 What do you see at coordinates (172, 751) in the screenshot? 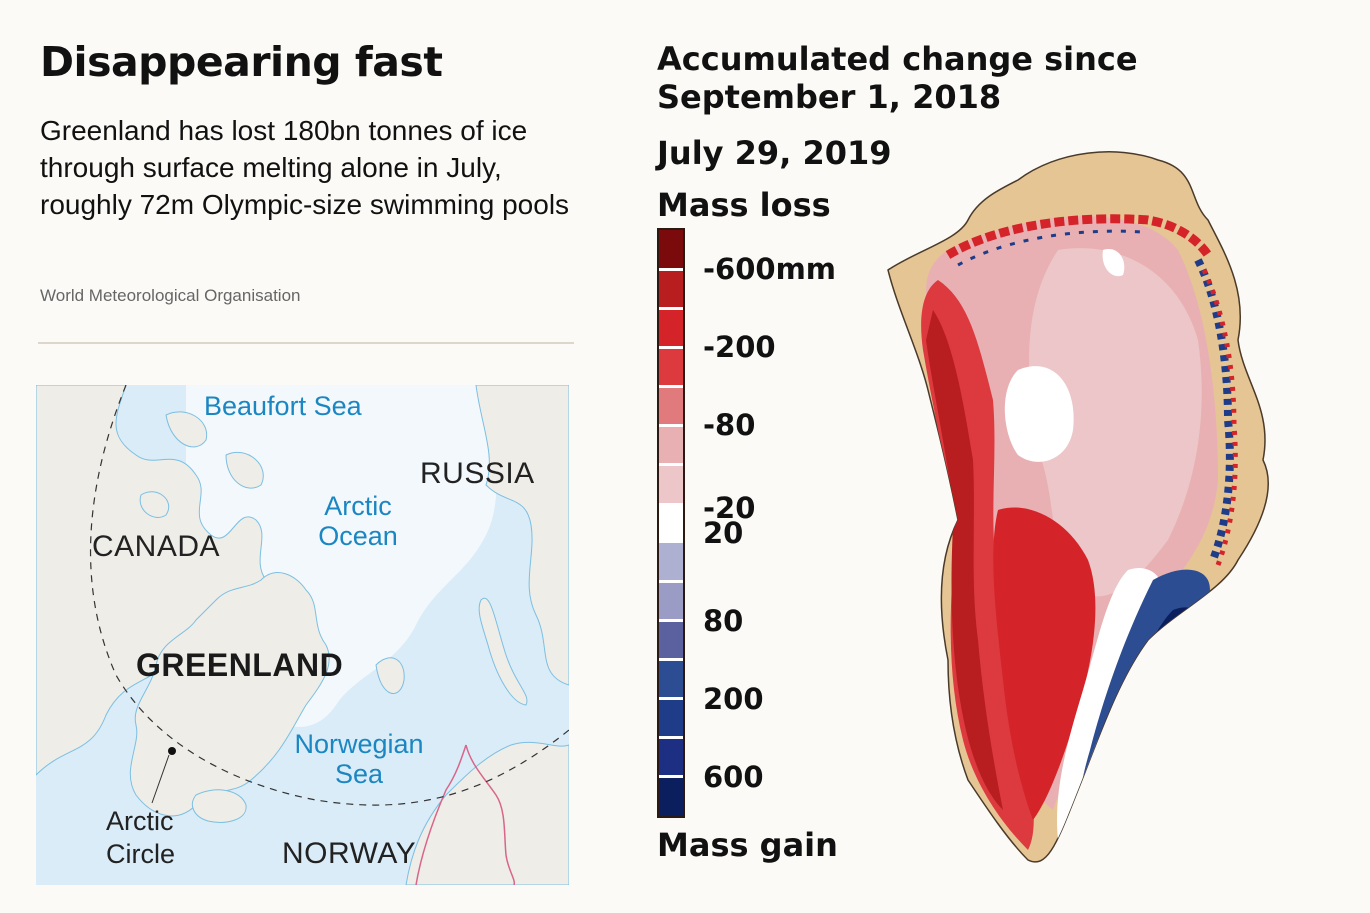
I see `arctic-circle-marker` at bounding box center [172, 751].